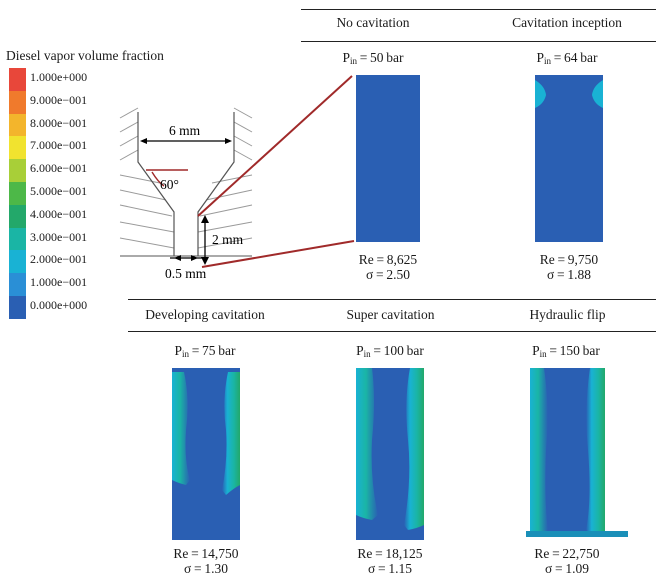  I want to click on cavitation-number: σ = 2.50, so click(388, 274).